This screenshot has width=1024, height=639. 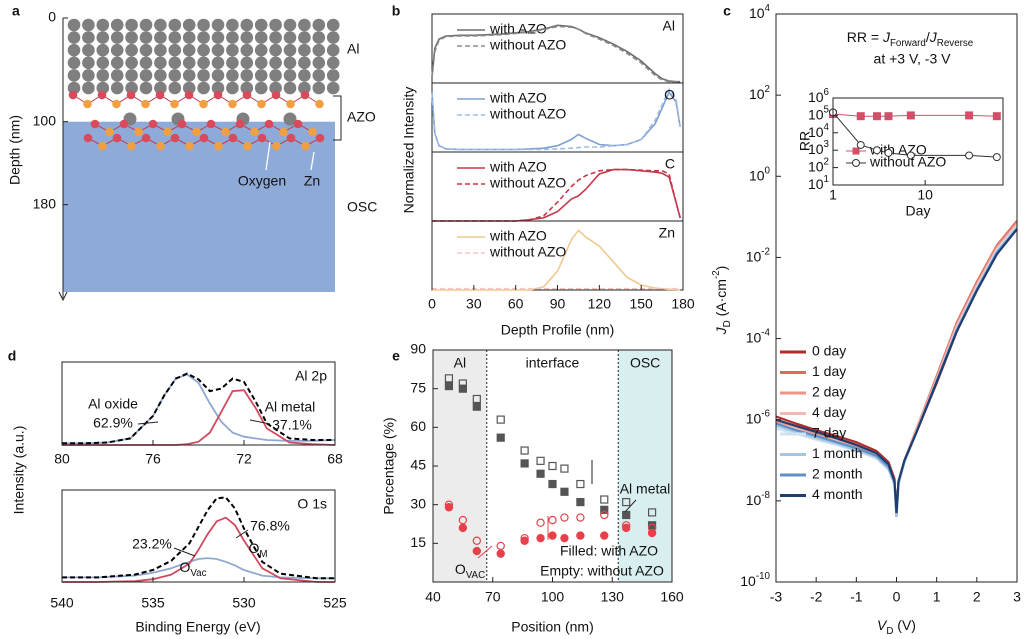 What do you see at coordinates (600, 304) in the screenshot?
I see `x-tick-label: 120` at bounding box center [600, 304].